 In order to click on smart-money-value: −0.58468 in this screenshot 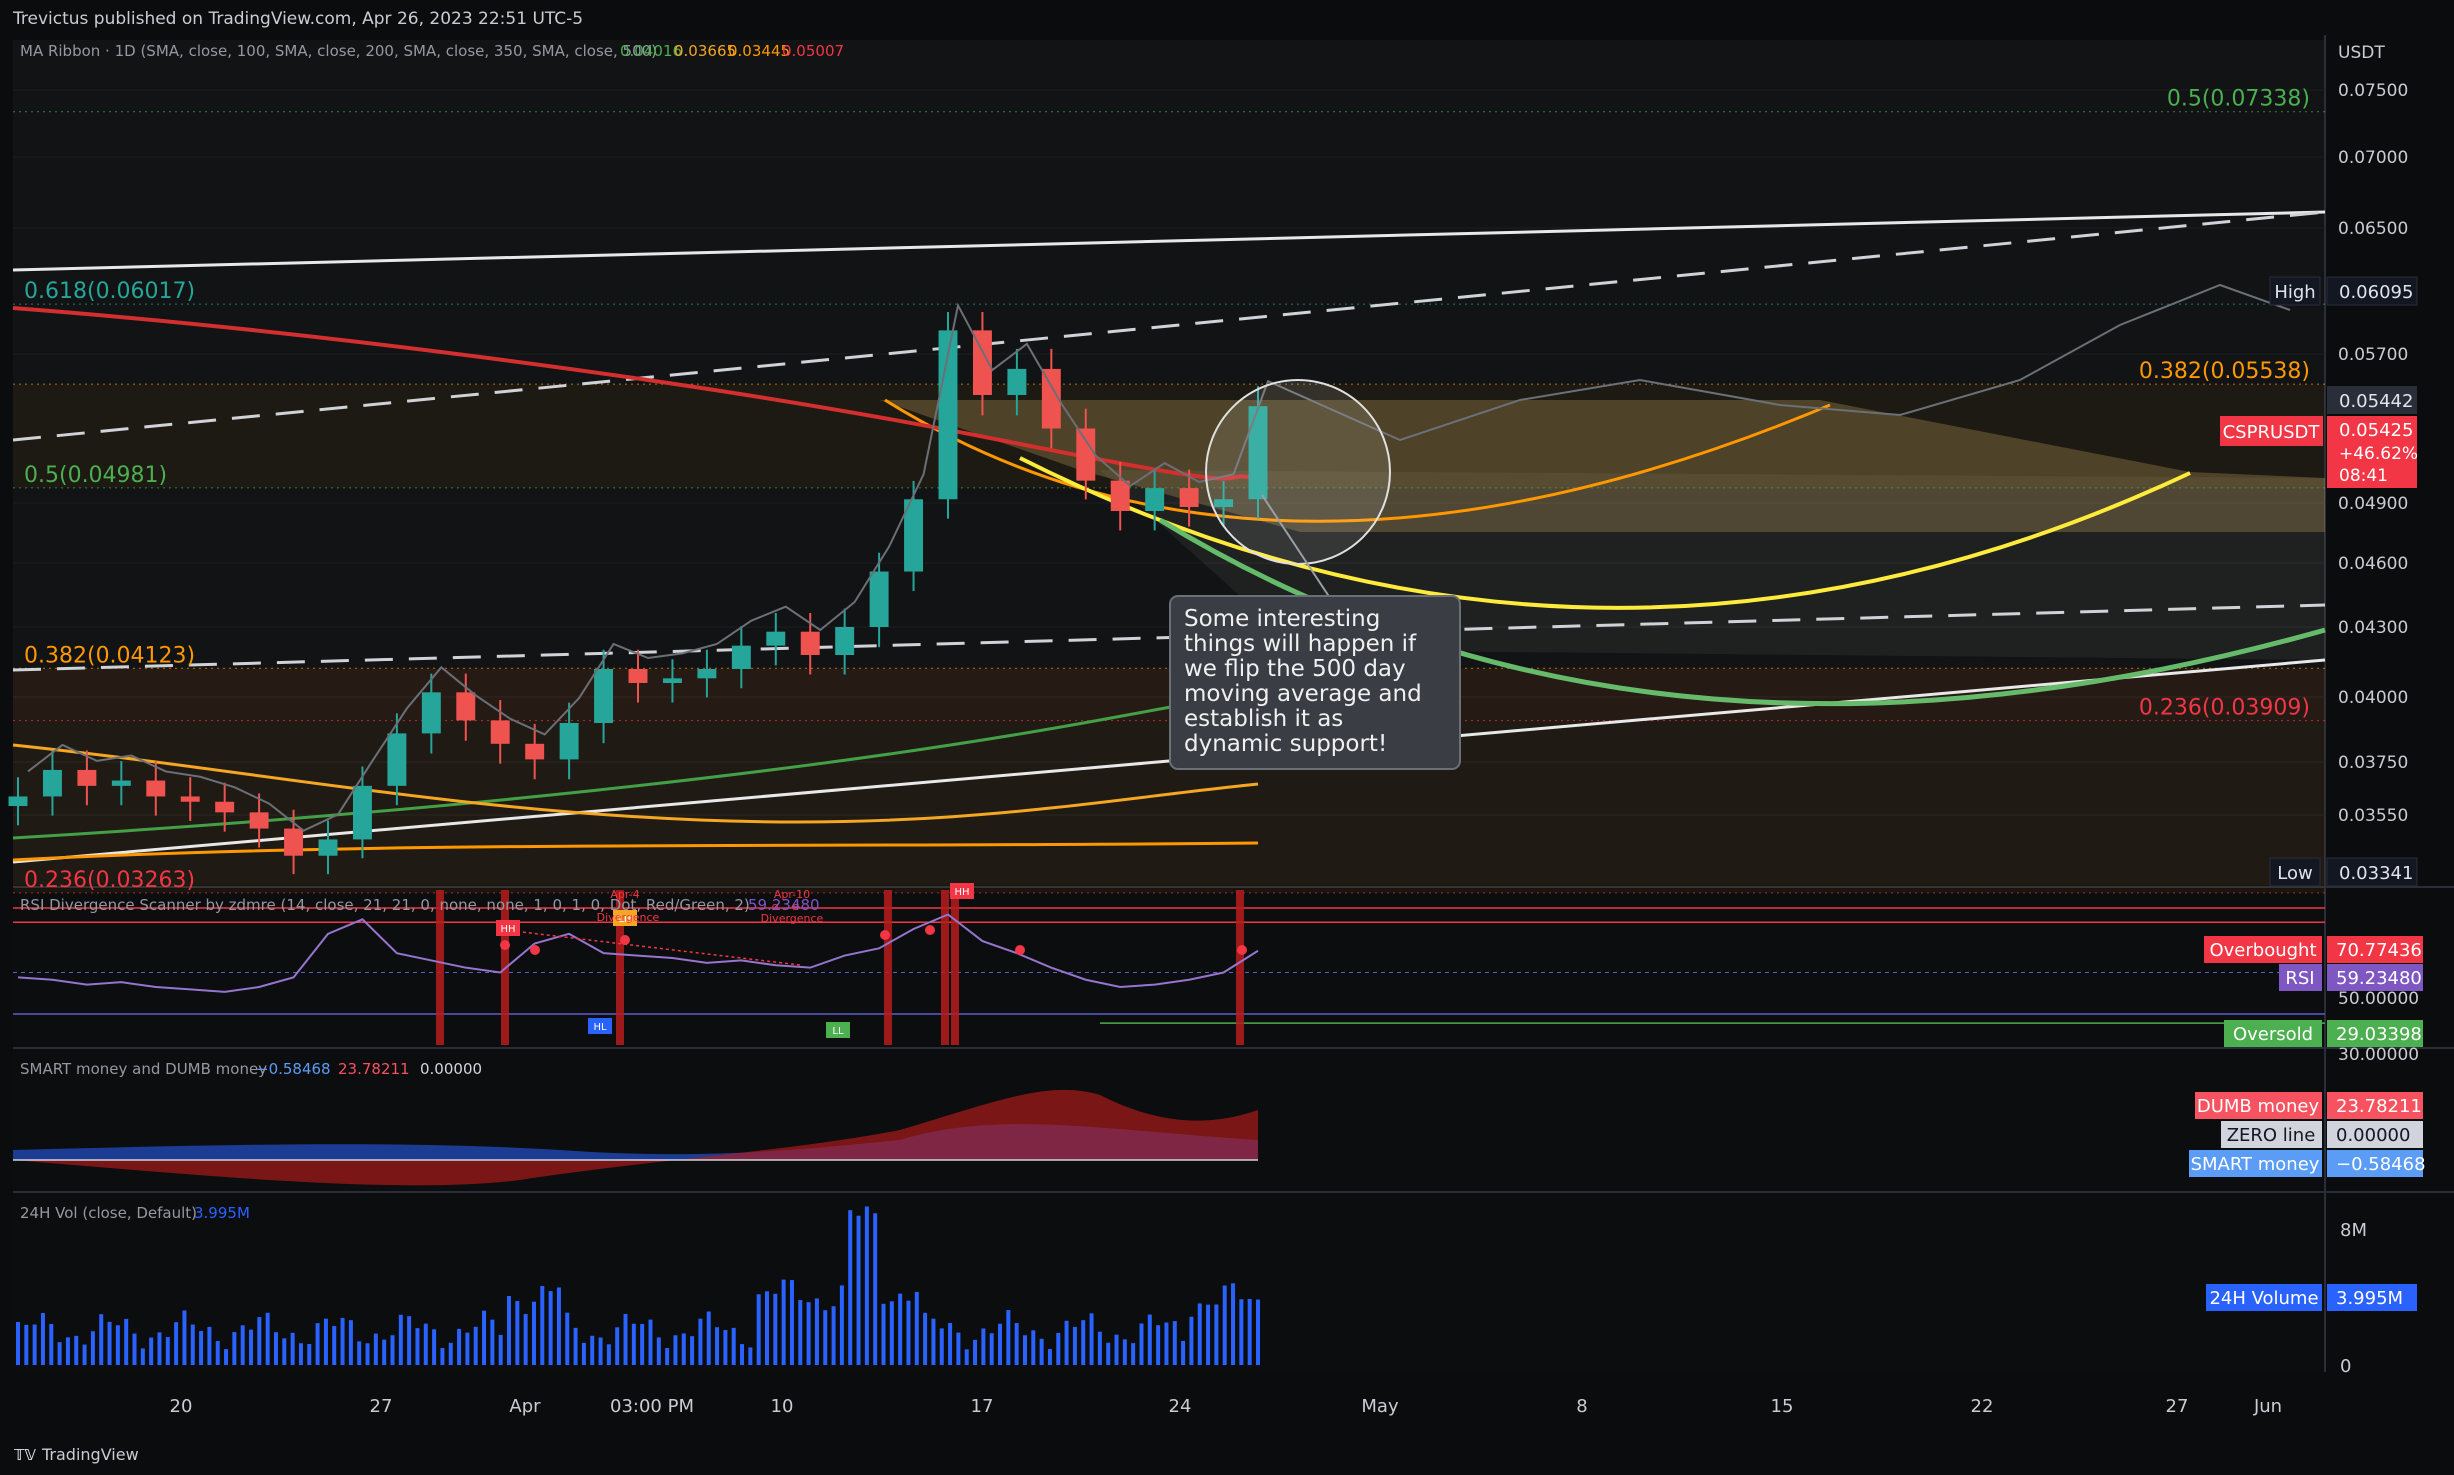, I will do `click(2381, 1164)`.